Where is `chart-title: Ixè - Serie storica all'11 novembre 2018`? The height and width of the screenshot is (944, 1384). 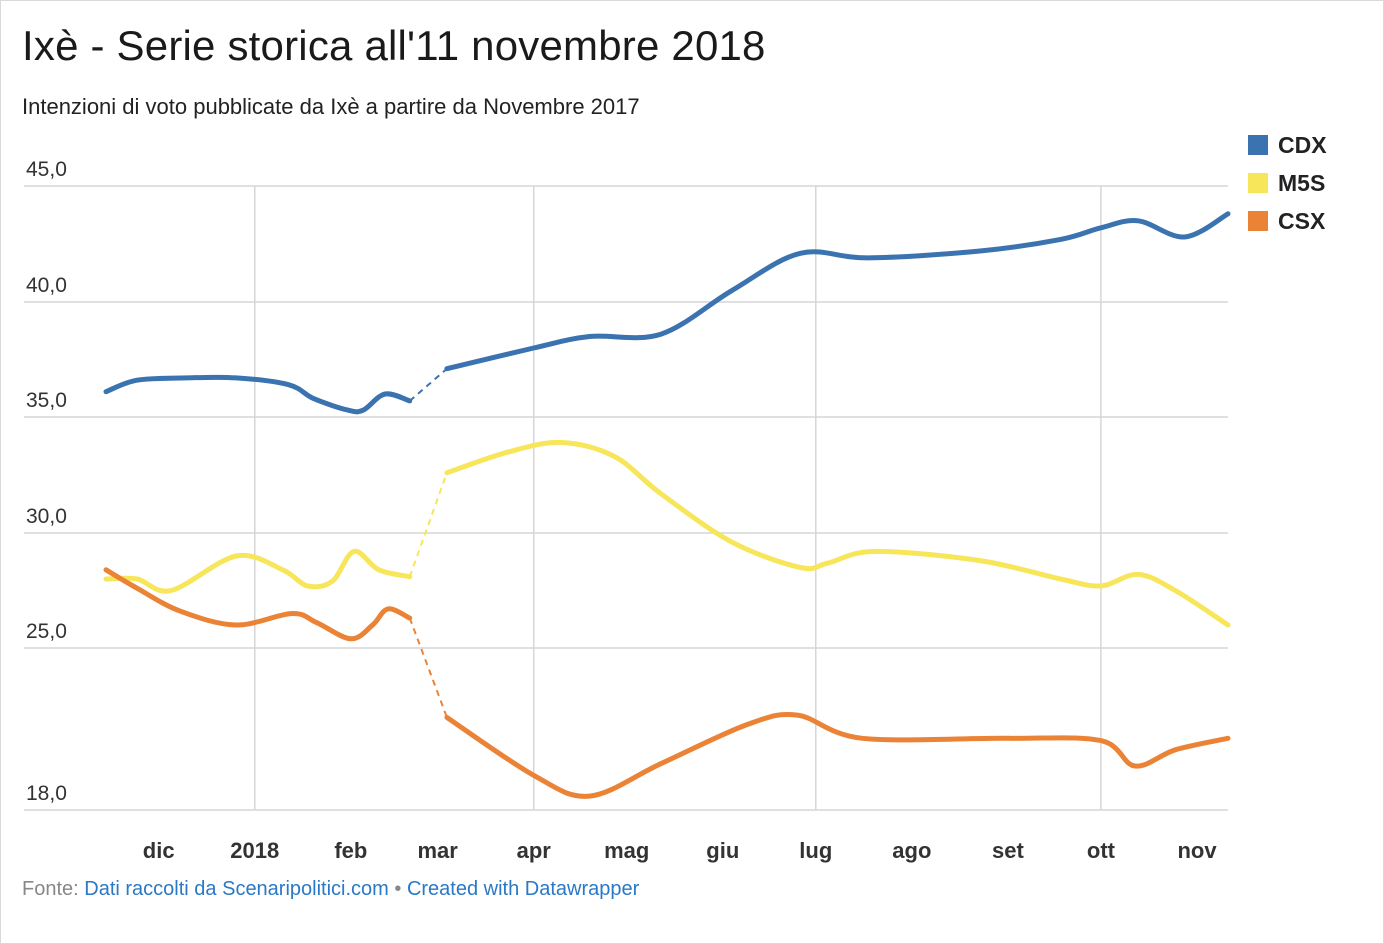
chart-title: Ixè - Serie storica all'11 novembre 2018 is located at coordinates (394, 45).